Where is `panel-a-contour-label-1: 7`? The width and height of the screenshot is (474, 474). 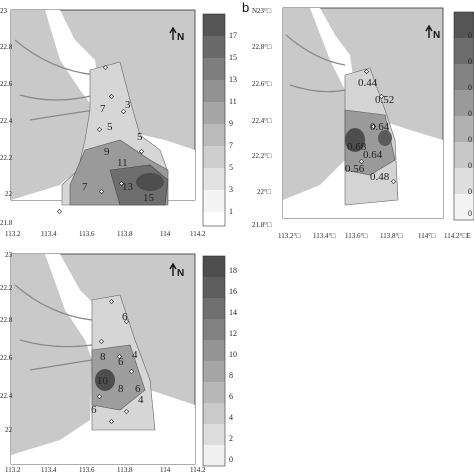
panel-a-contour-label-1: 7 is located at coordinates (103, 109).